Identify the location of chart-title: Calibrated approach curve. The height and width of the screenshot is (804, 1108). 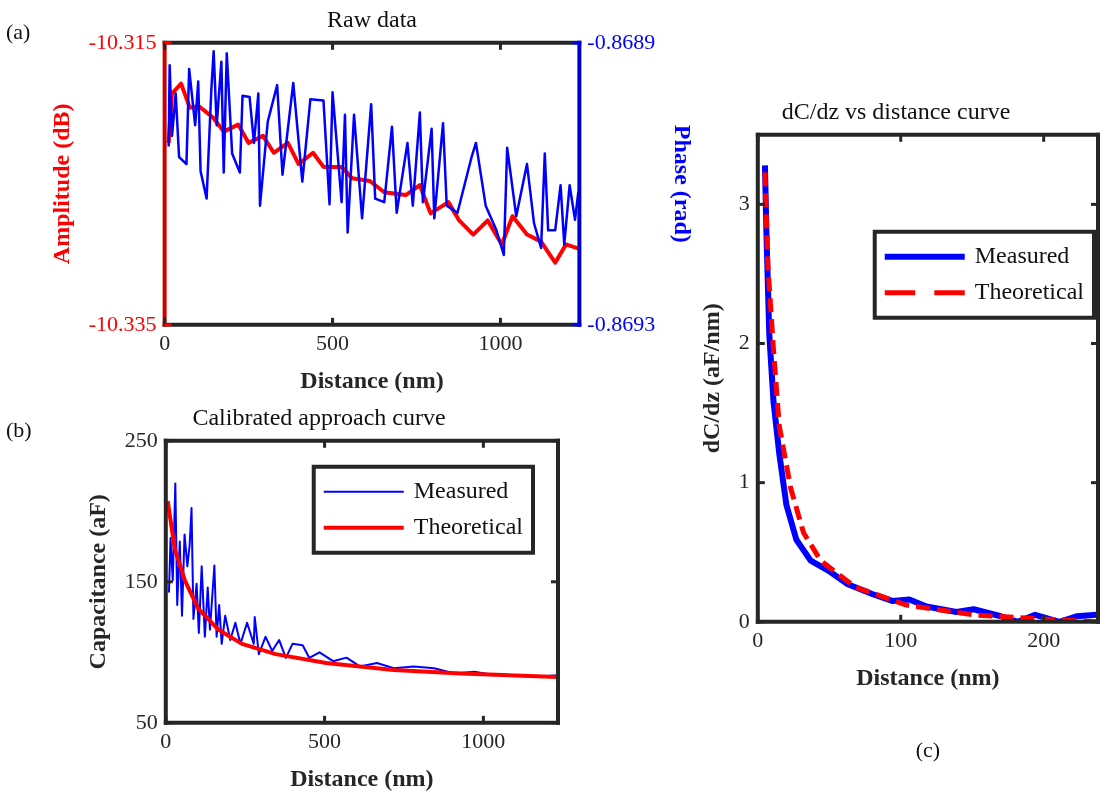
(319, 416).